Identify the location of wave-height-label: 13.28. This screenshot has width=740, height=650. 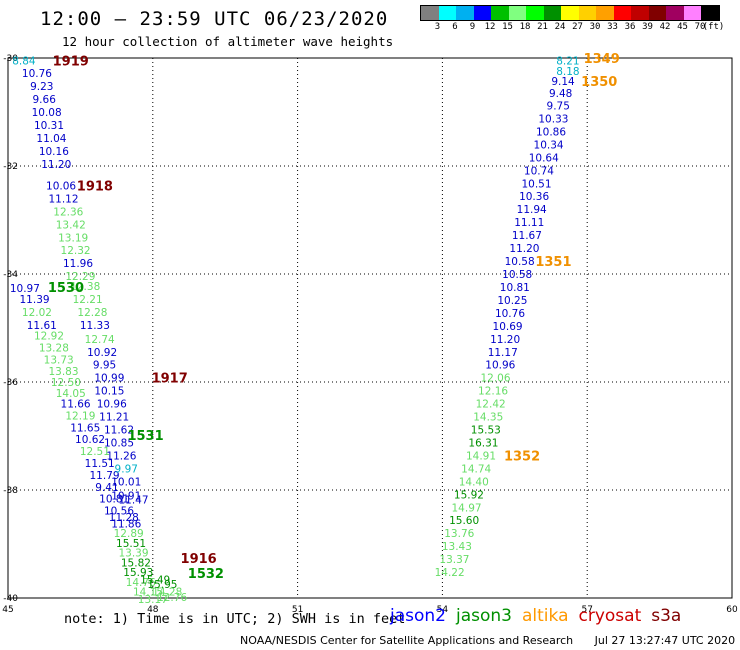
(54, 348).